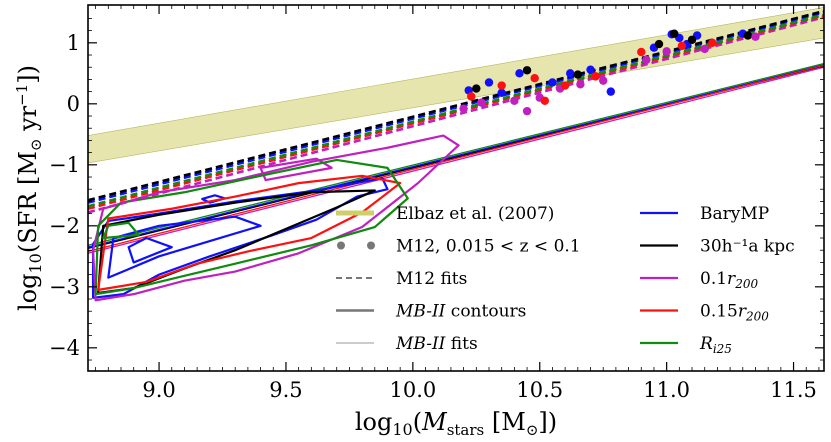  Describe the element at coordinates (539, 390) in the screenshot. I see `x-tick-label: 10.5` at that location.